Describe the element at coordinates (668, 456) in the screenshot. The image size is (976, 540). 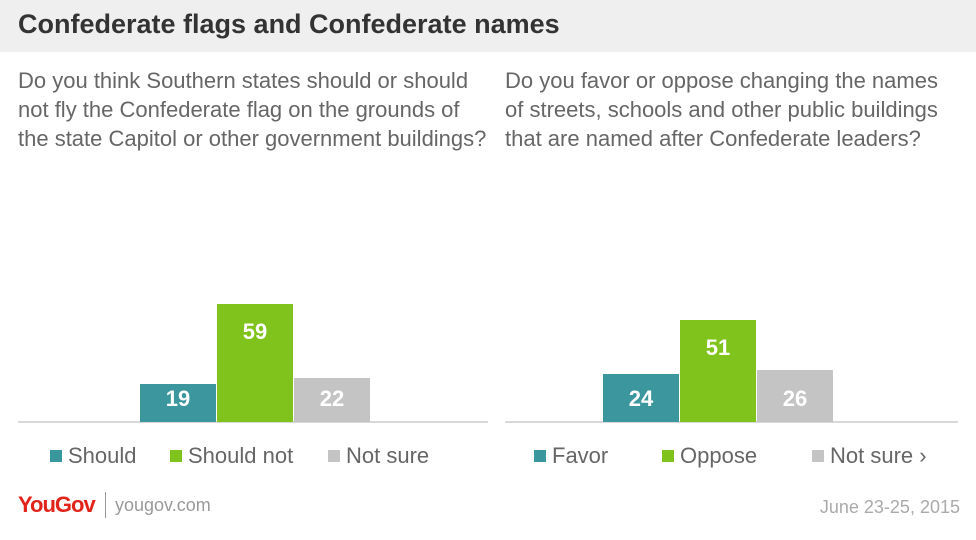
I see `legend-swatch-oppose` at that location.